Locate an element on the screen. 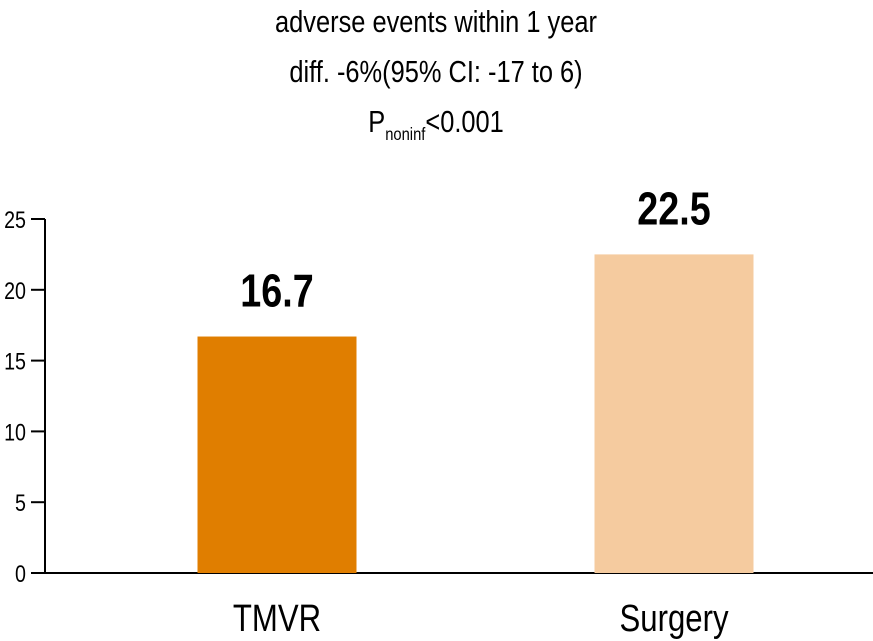 This screenshot has width=873, height=641. y-tick-label: 5 is located at coordinates (20, 502).